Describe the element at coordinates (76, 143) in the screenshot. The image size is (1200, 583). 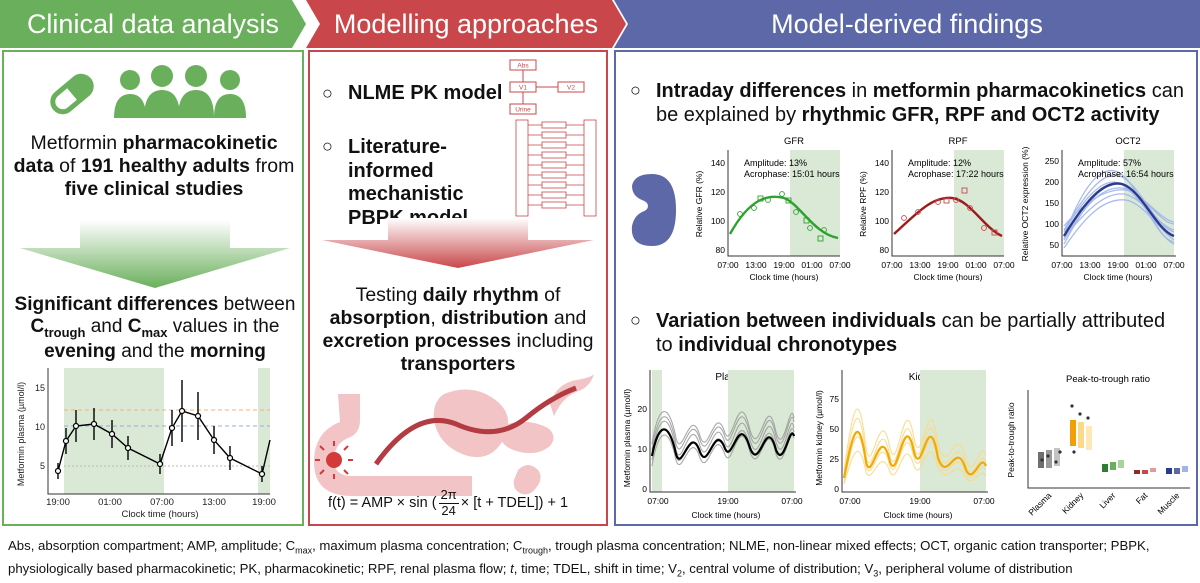
I see `txt: Metformin` at that location.